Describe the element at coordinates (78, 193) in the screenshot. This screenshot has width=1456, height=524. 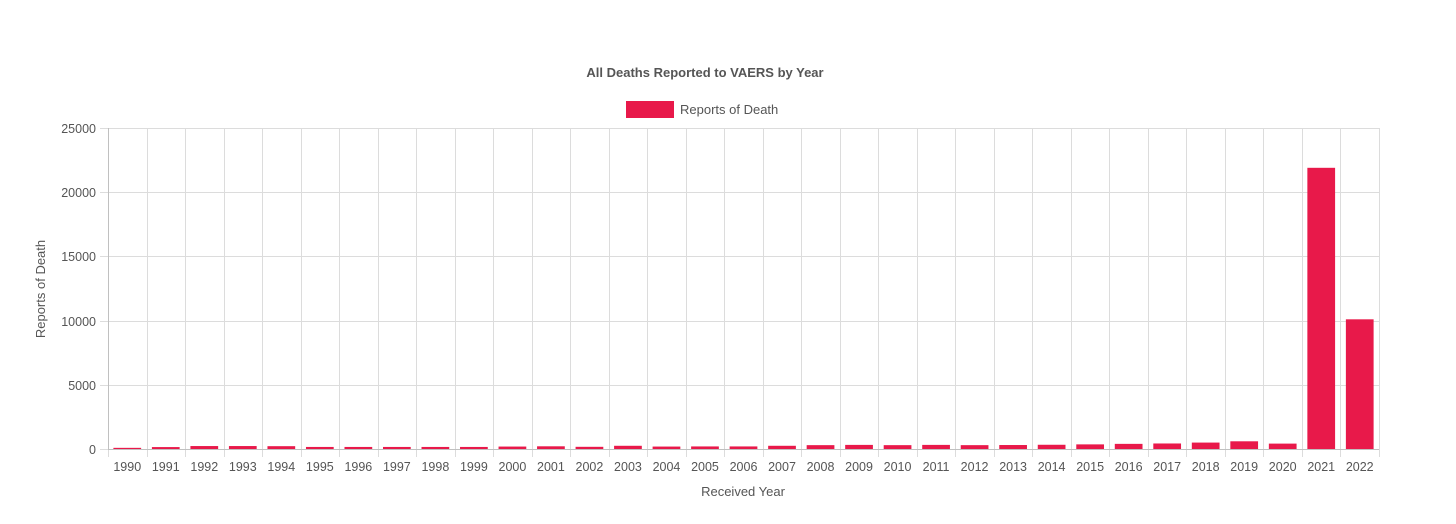
I see `y-tick-label: 20000` at that location.